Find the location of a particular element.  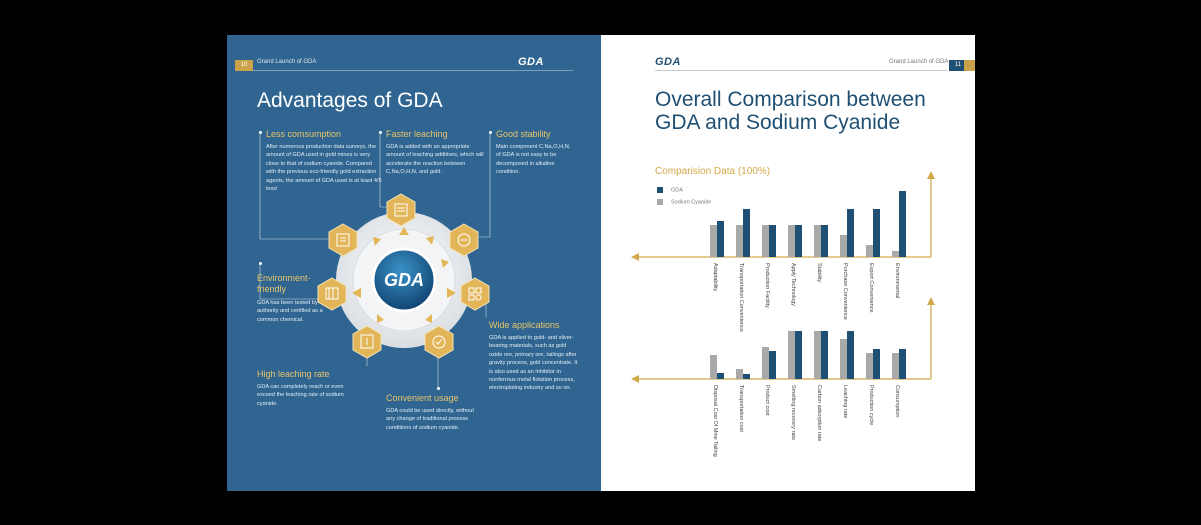

hexagon-icons is located at coordinates (403, 276).